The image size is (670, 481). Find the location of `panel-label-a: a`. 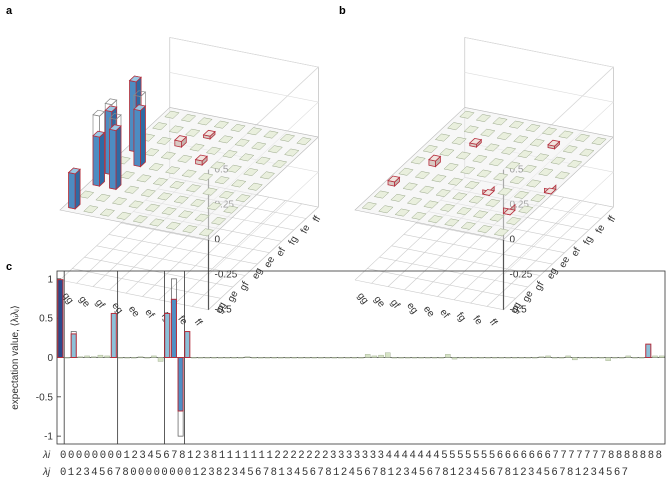

panel-label-a: a is located at coordinates (9, 11).